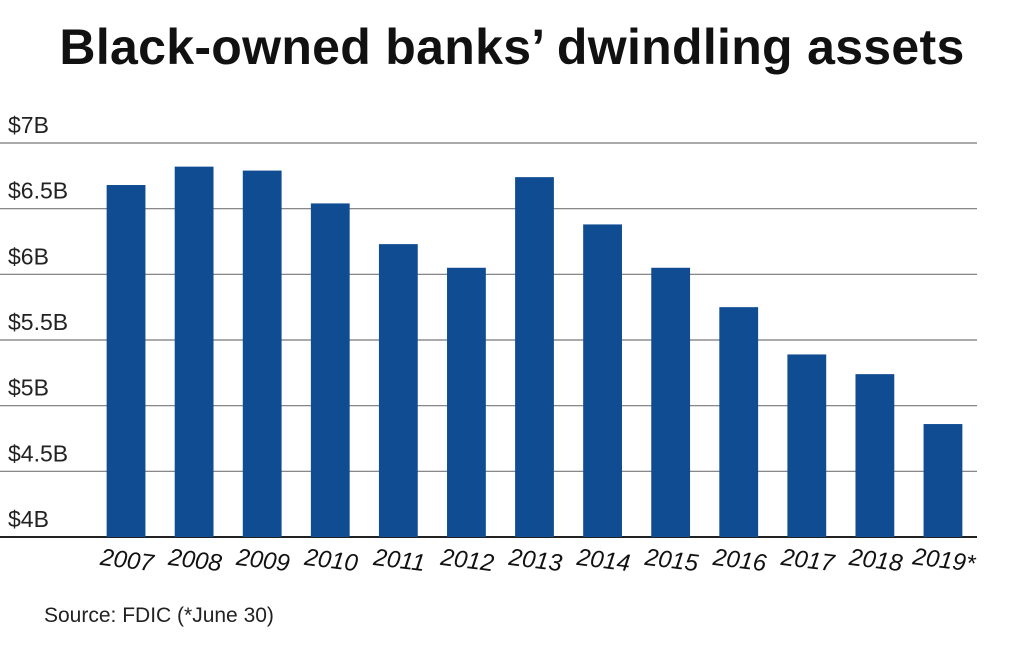 This screenshot has height=668, width=1024. I want to click on x-tick-label: 2013, so click(535, 561).